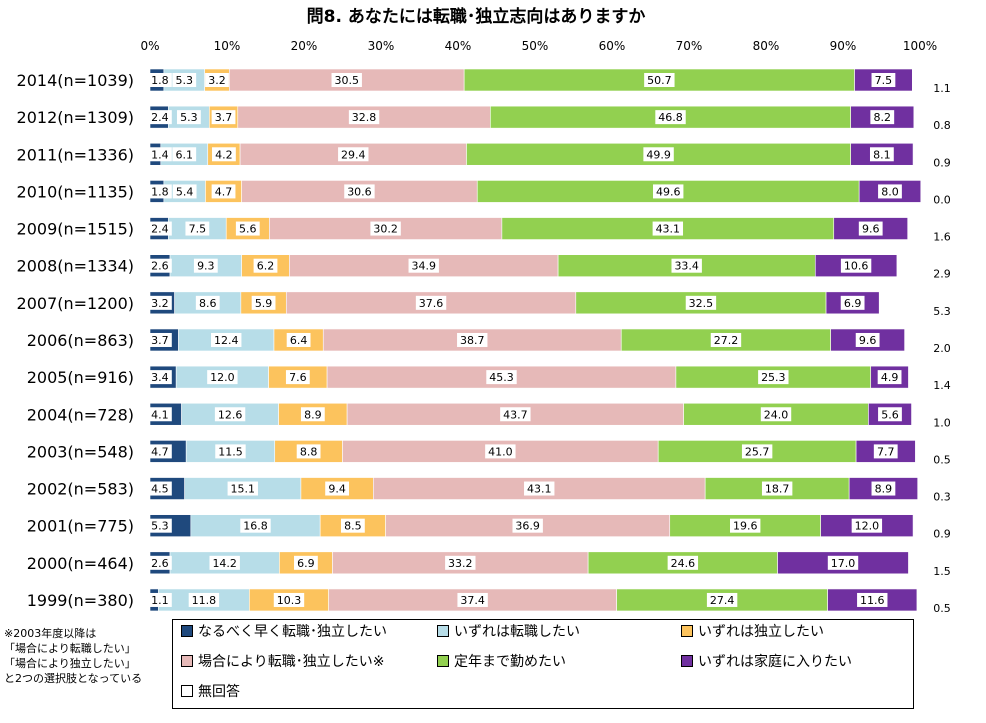  Describe the element at coordinates (381, 46) in the screenshot. I see `x-tick-label: 30%` at that location.